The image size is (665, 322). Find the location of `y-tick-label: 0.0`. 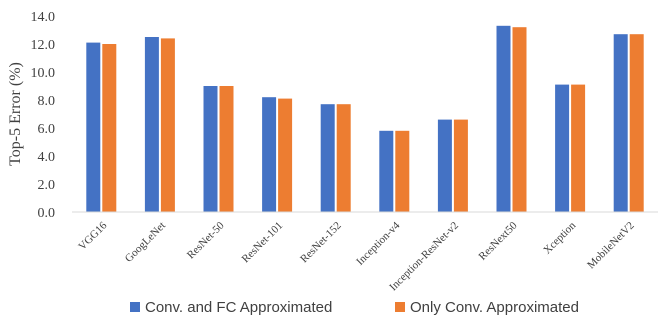

y-tick-label: 0.0 is located at coordinates (47, 213).